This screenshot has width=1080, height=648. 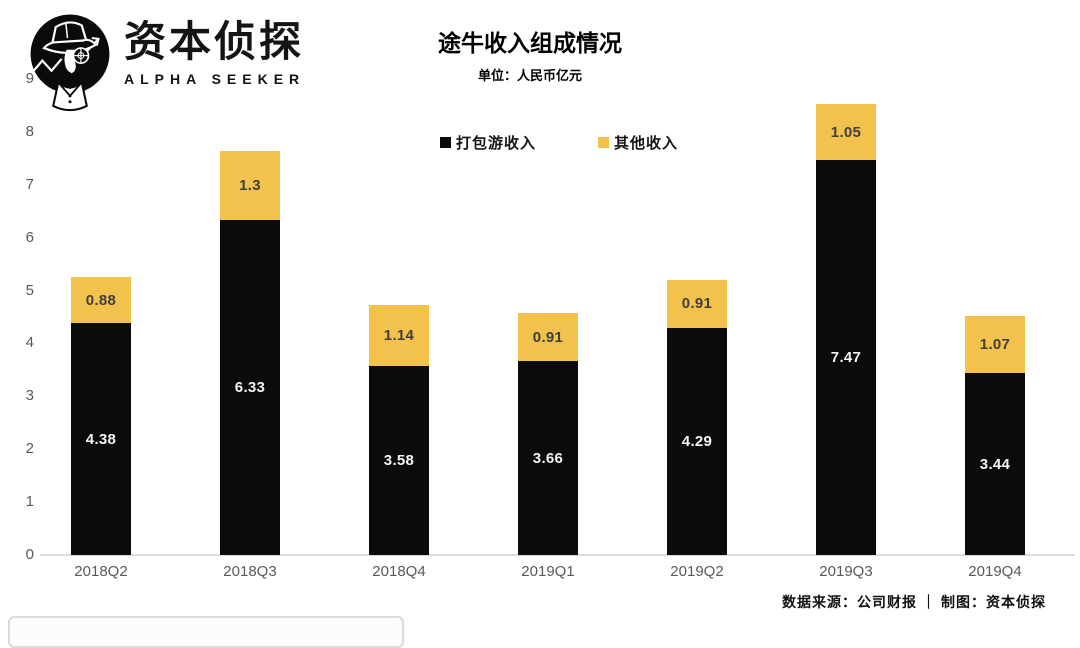 I want to click on x-axis-category-label: 2018Q2, so click(x=101, y=571).